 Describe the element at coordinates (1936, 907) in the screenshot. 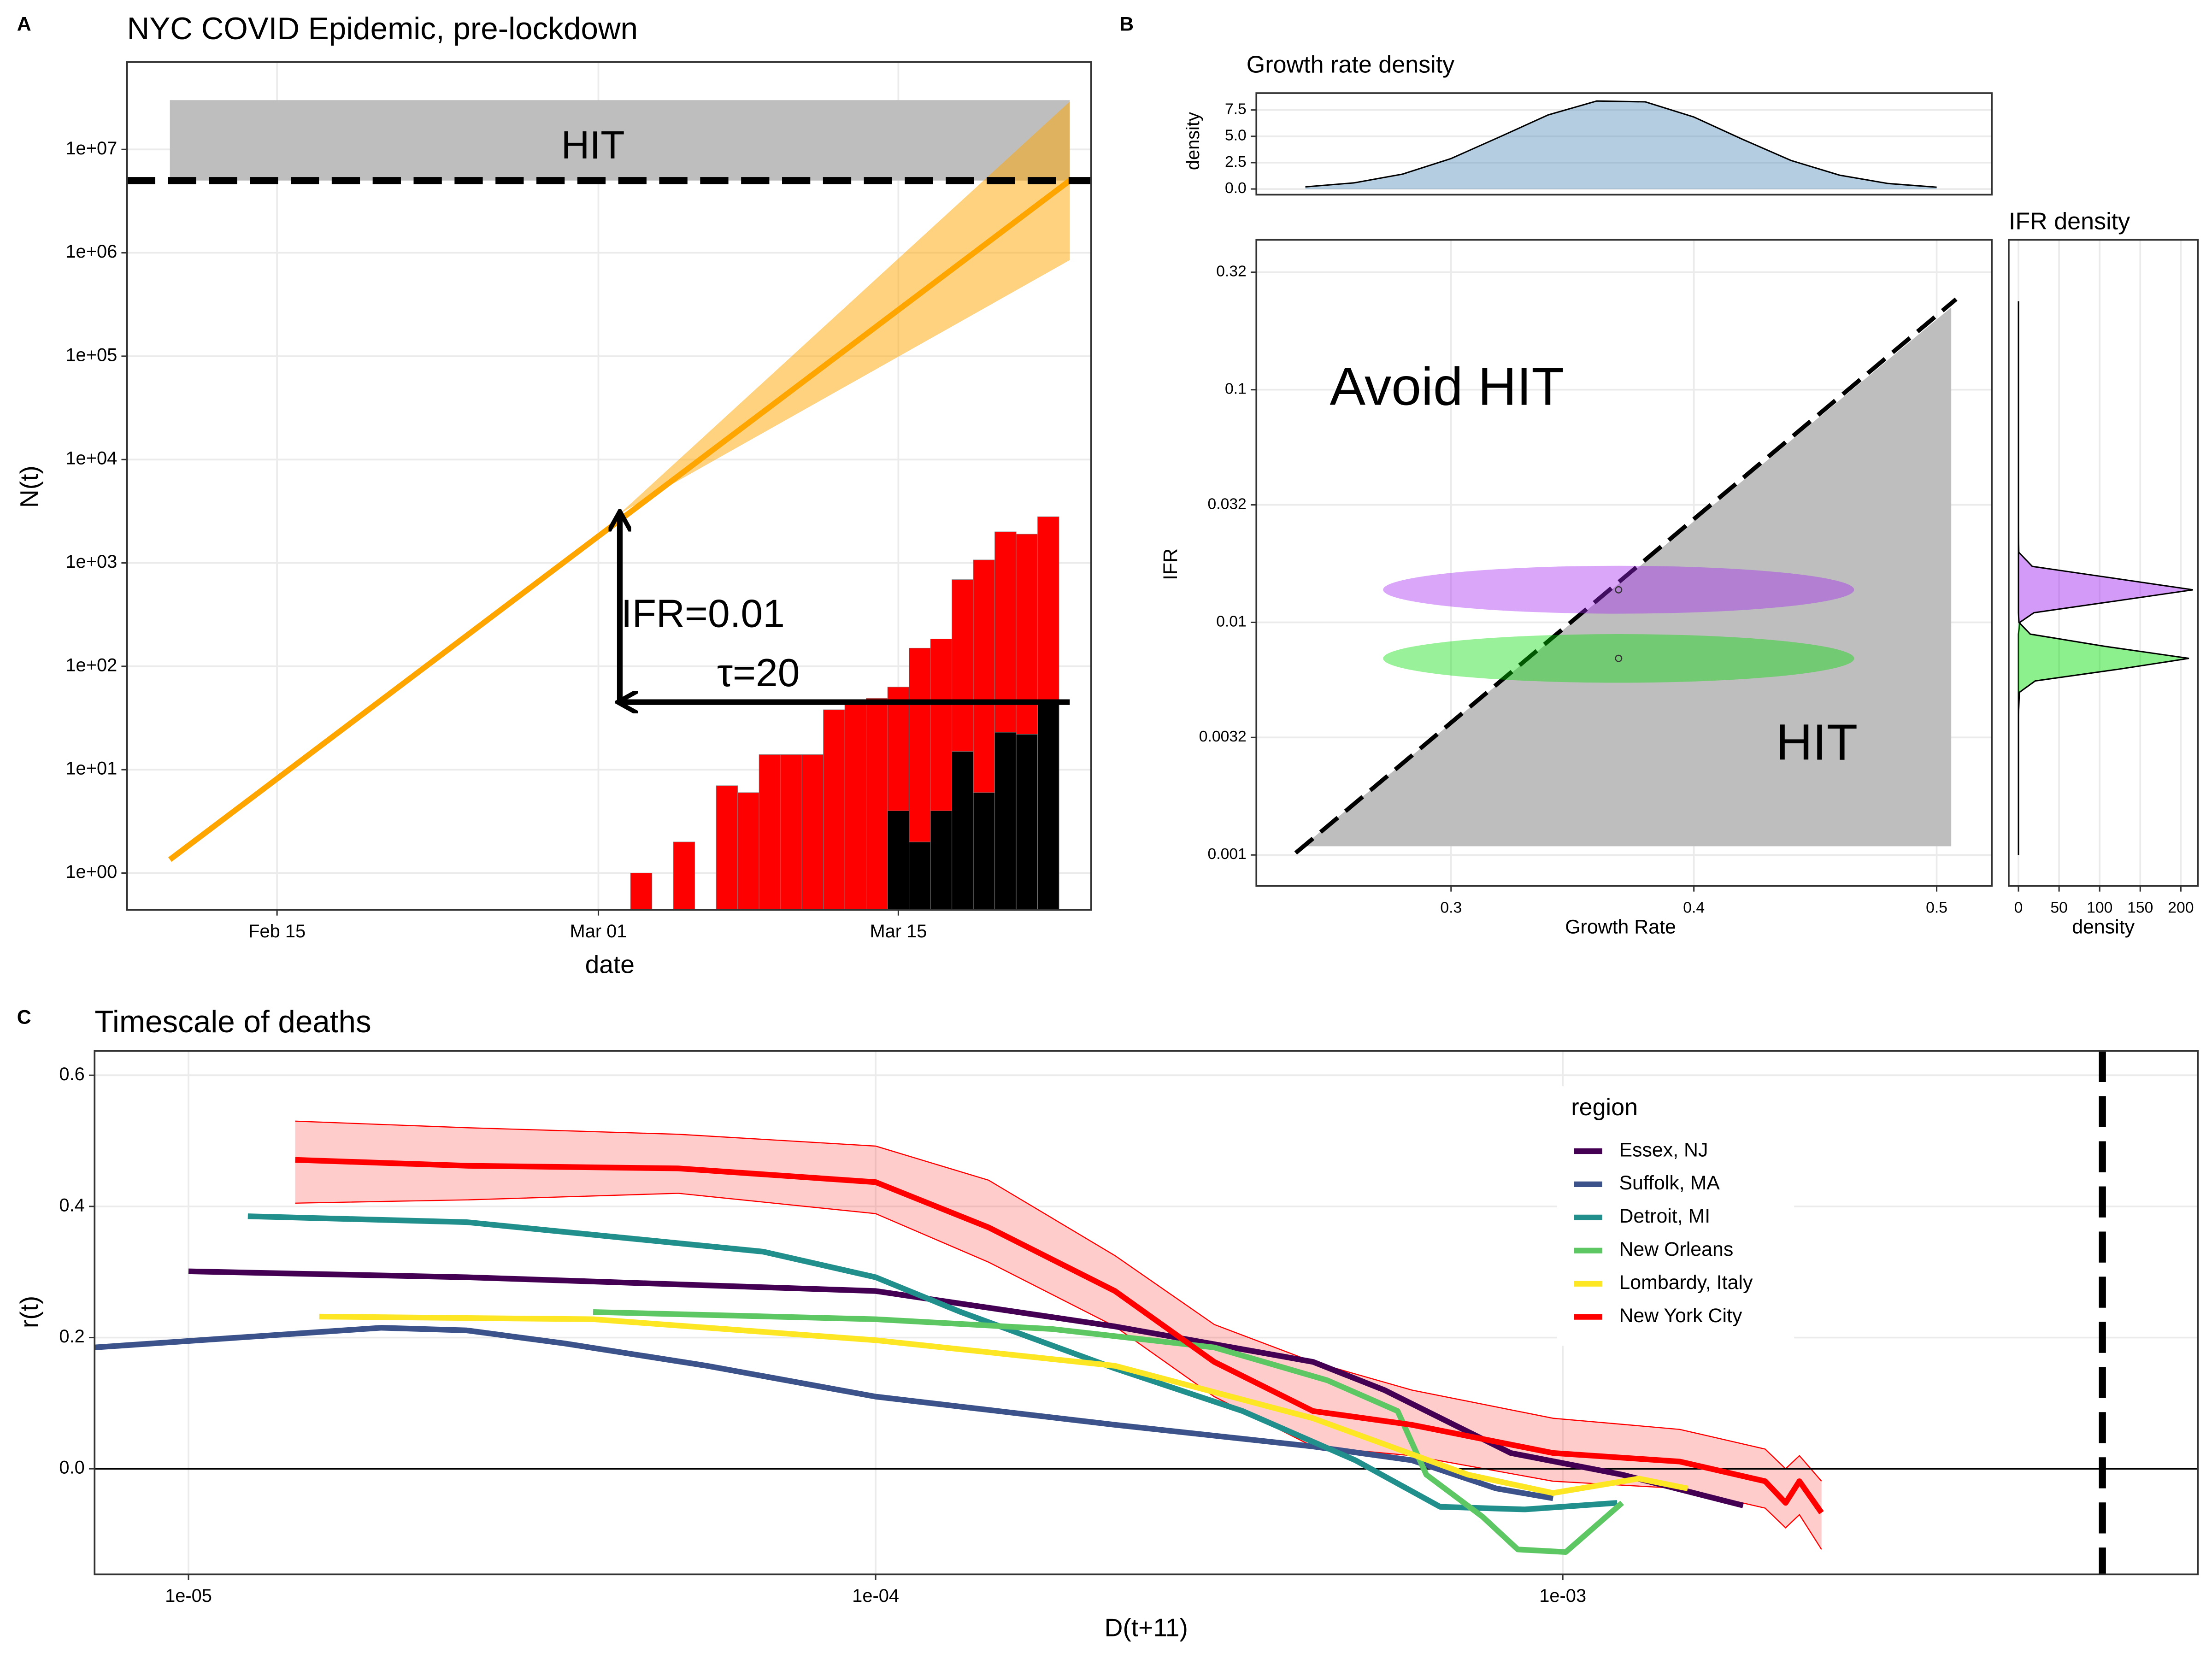

I see `x-tick-label: 0.5` at that location.